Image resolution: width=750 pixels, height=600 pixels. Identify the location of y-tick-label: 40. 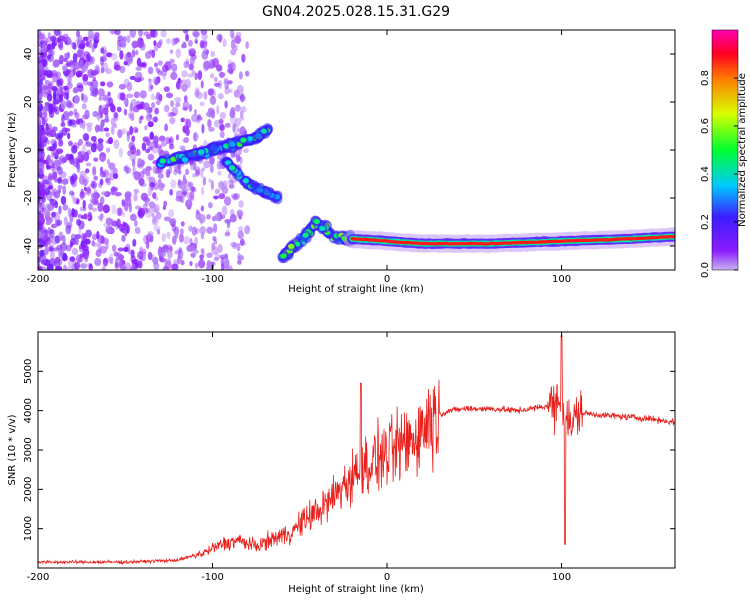
(28, 54).